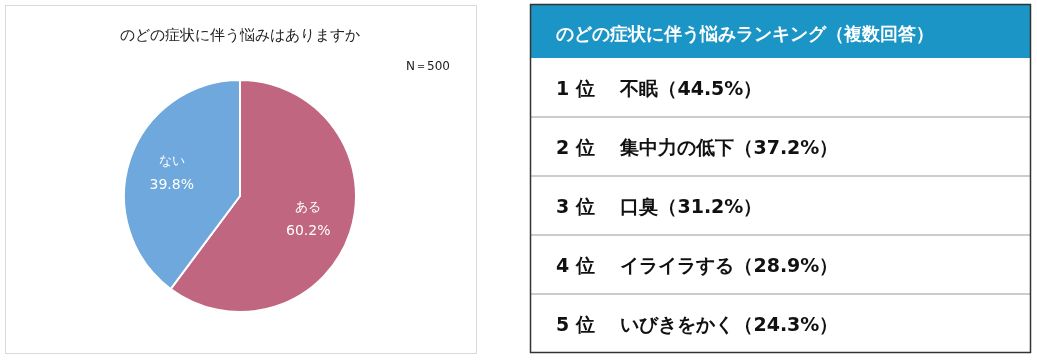 The image size is (1037, 361). I want to click on text: 4 位 イライラする（28.9%）, so click(697, 264).